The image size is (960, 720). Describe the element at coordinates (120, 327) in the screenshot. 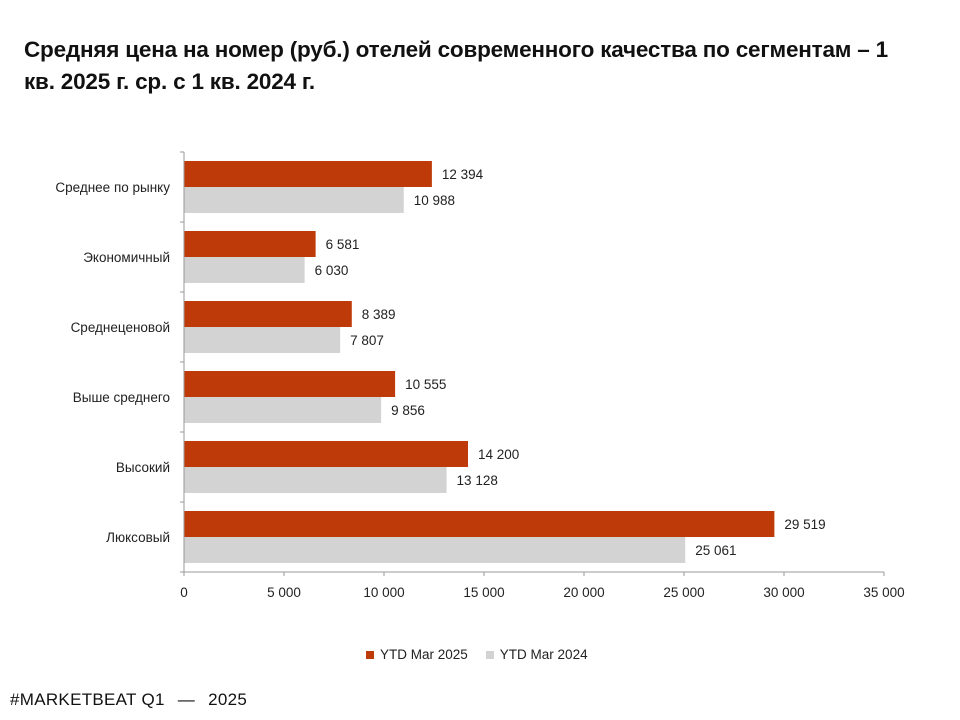

I see `category-label-2: Среднеценовой` at that location.